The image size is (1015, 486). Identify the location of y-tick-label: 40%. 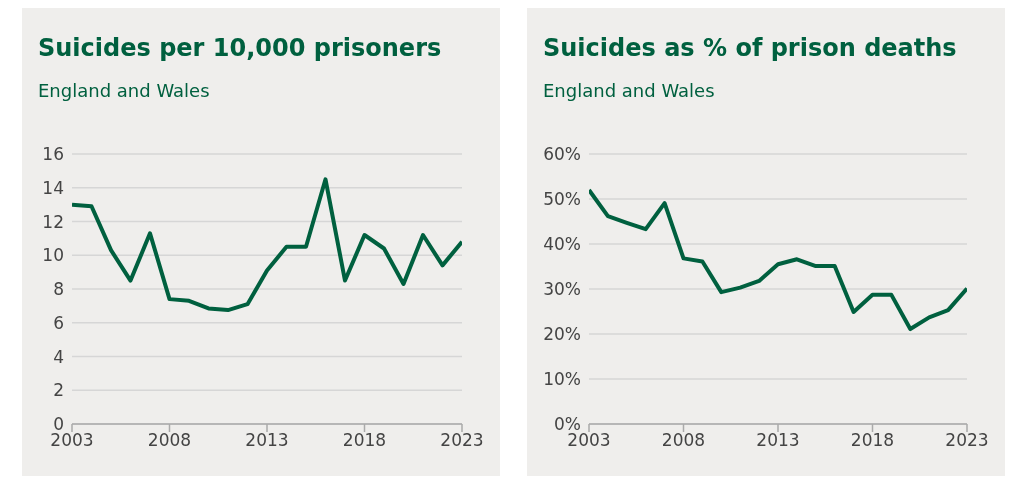
(562, 244).